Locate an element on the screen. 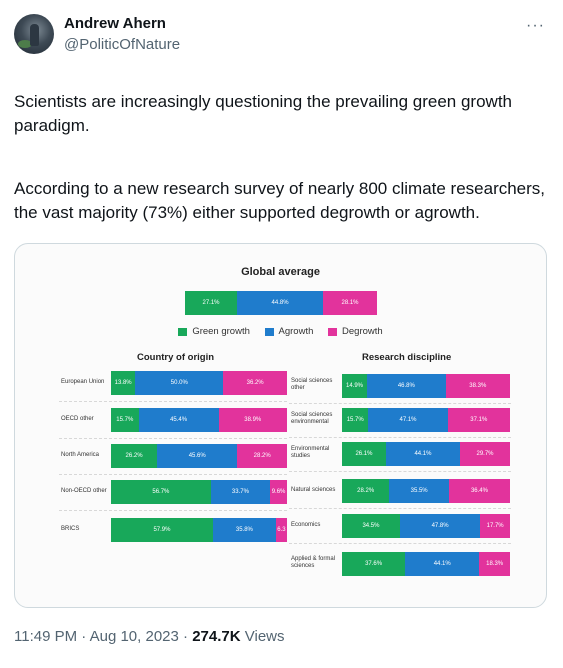 This screenshot has height=668, width=563. discipline-environmental-studies-agrowth-segment: 44.1% is located at coordinates (423, 454).